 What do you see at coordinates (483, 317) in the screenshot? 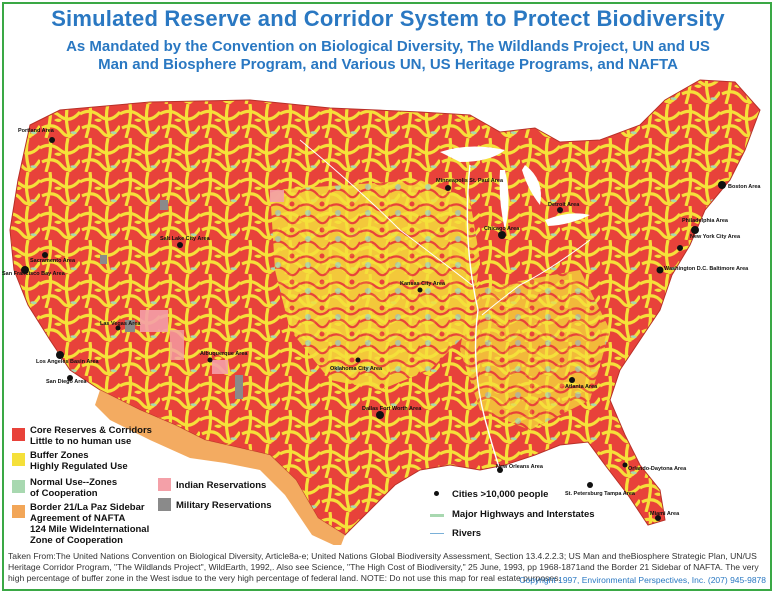
I see `mississippi-river` at bounding box center [483, 317].